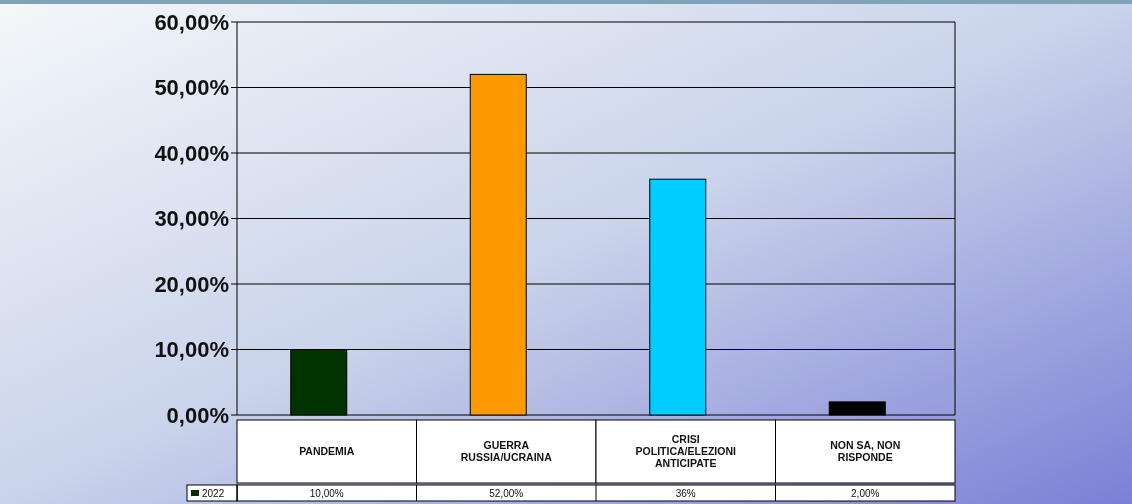 The image size is (1132, 504). Describe the element at coordinates (685, 451) in the screenshot. I see `x-tick-label: CRISI POLITICA/ELEZIONI ANTICIPATE` at that location.